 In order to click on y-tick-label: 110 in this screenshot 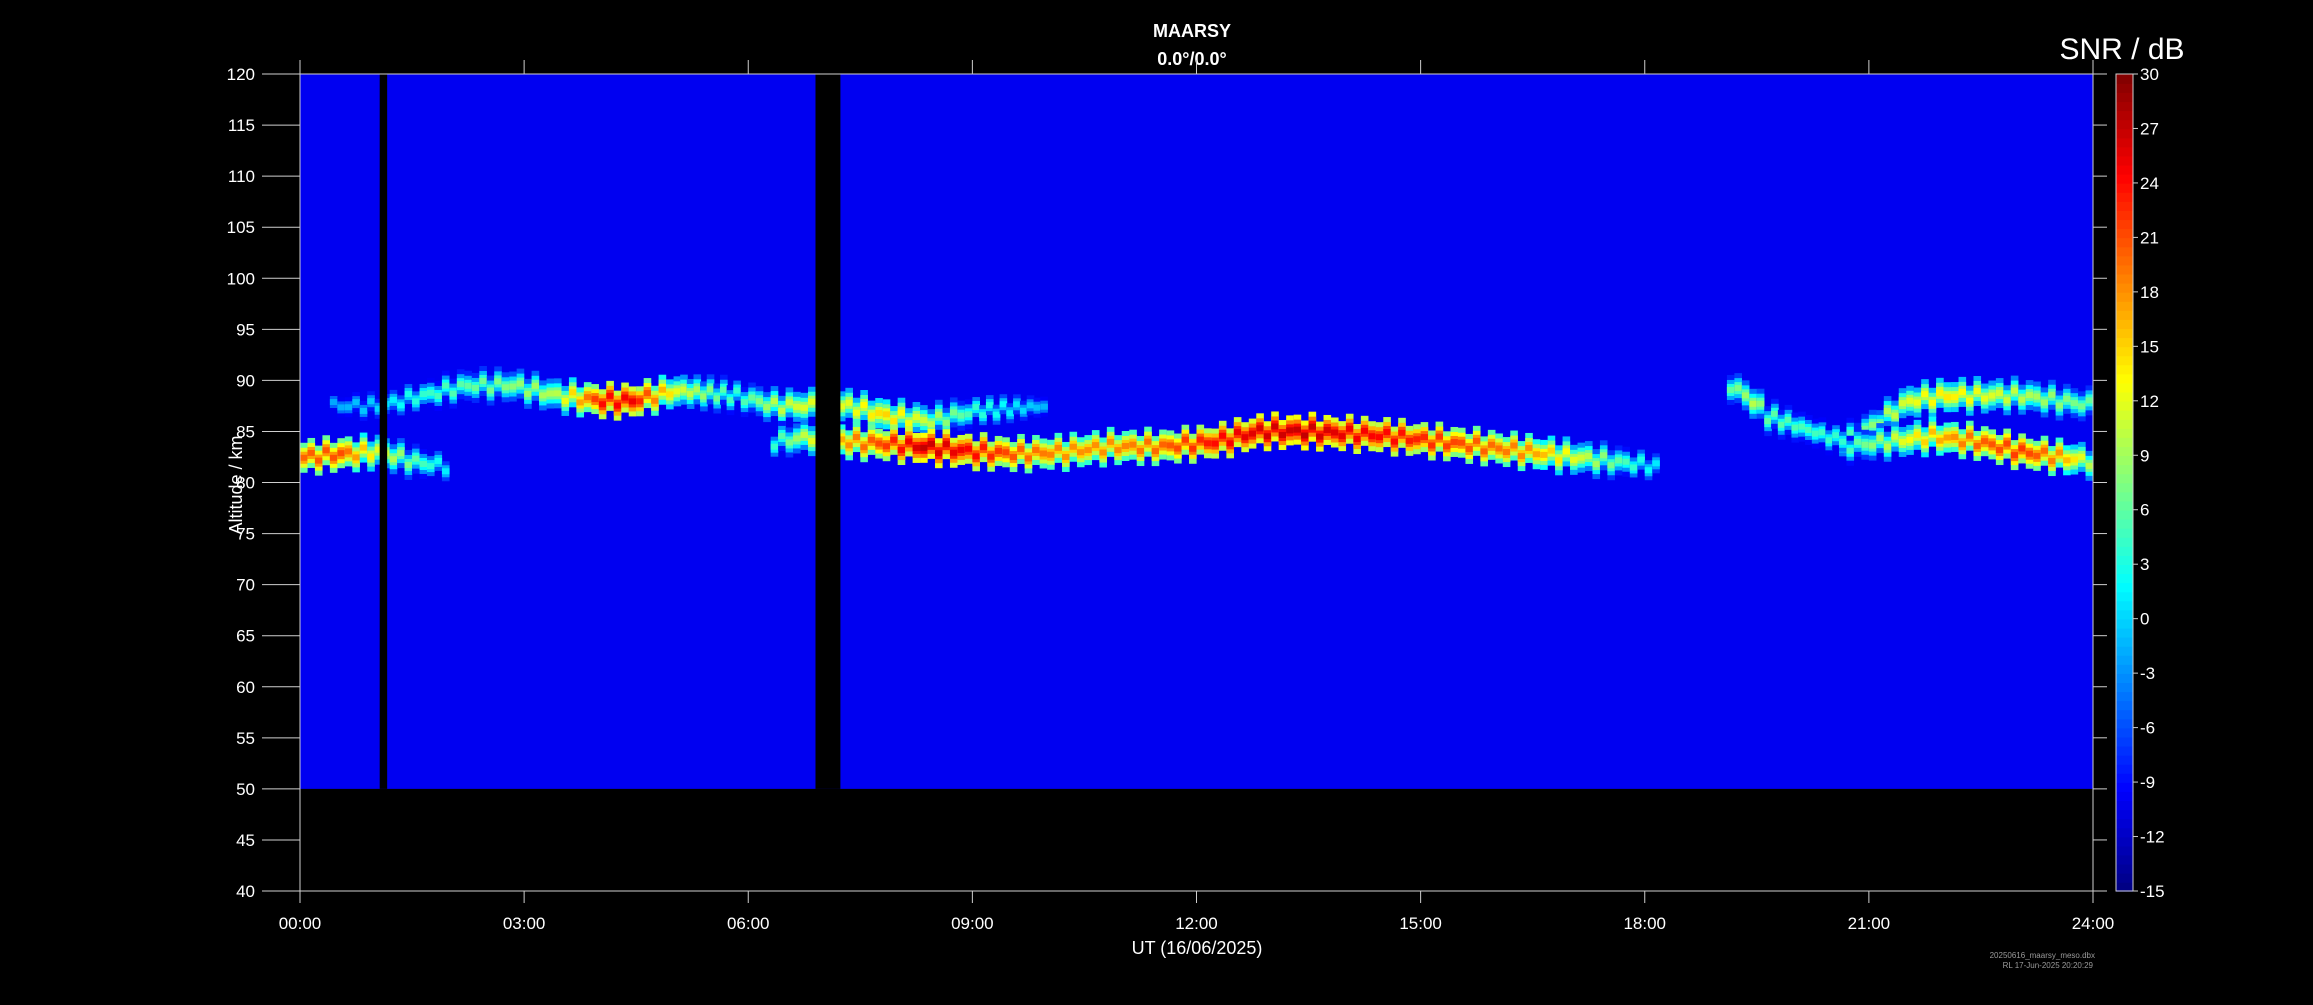, I will do `click(241, 176)`.